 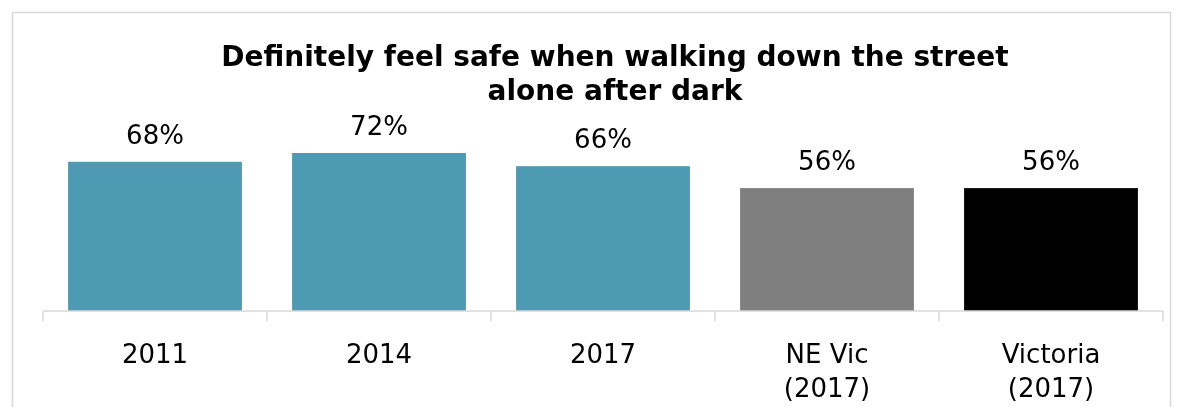 What do you see at coordinates (603, 139) in the screenshot?
I see `data-label: 66%` at bounding box center [603, 139].